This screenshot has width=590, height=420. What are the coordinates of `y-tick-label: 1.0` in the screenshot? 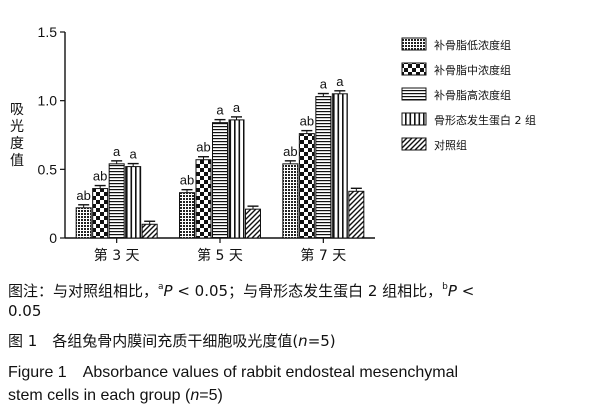 It's located at (48, 101).